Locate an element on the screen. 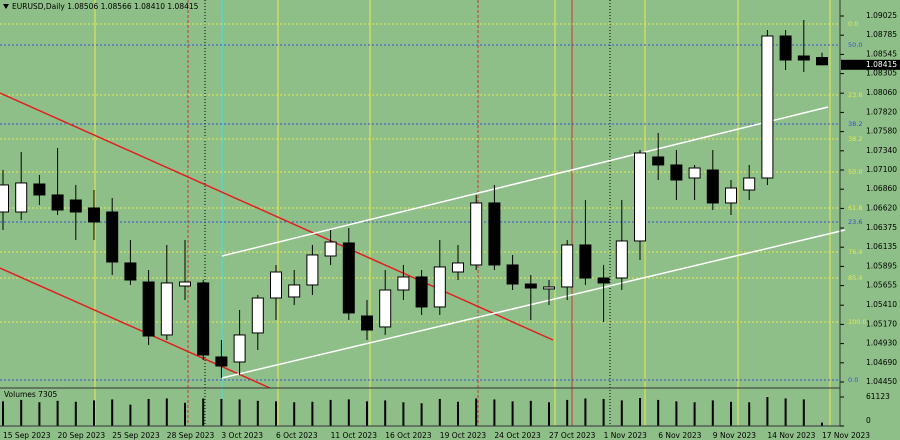 The width and height of the screenshot is (900, 440). y-tick-label: 1.07100 is located at coordinates (881, 169).